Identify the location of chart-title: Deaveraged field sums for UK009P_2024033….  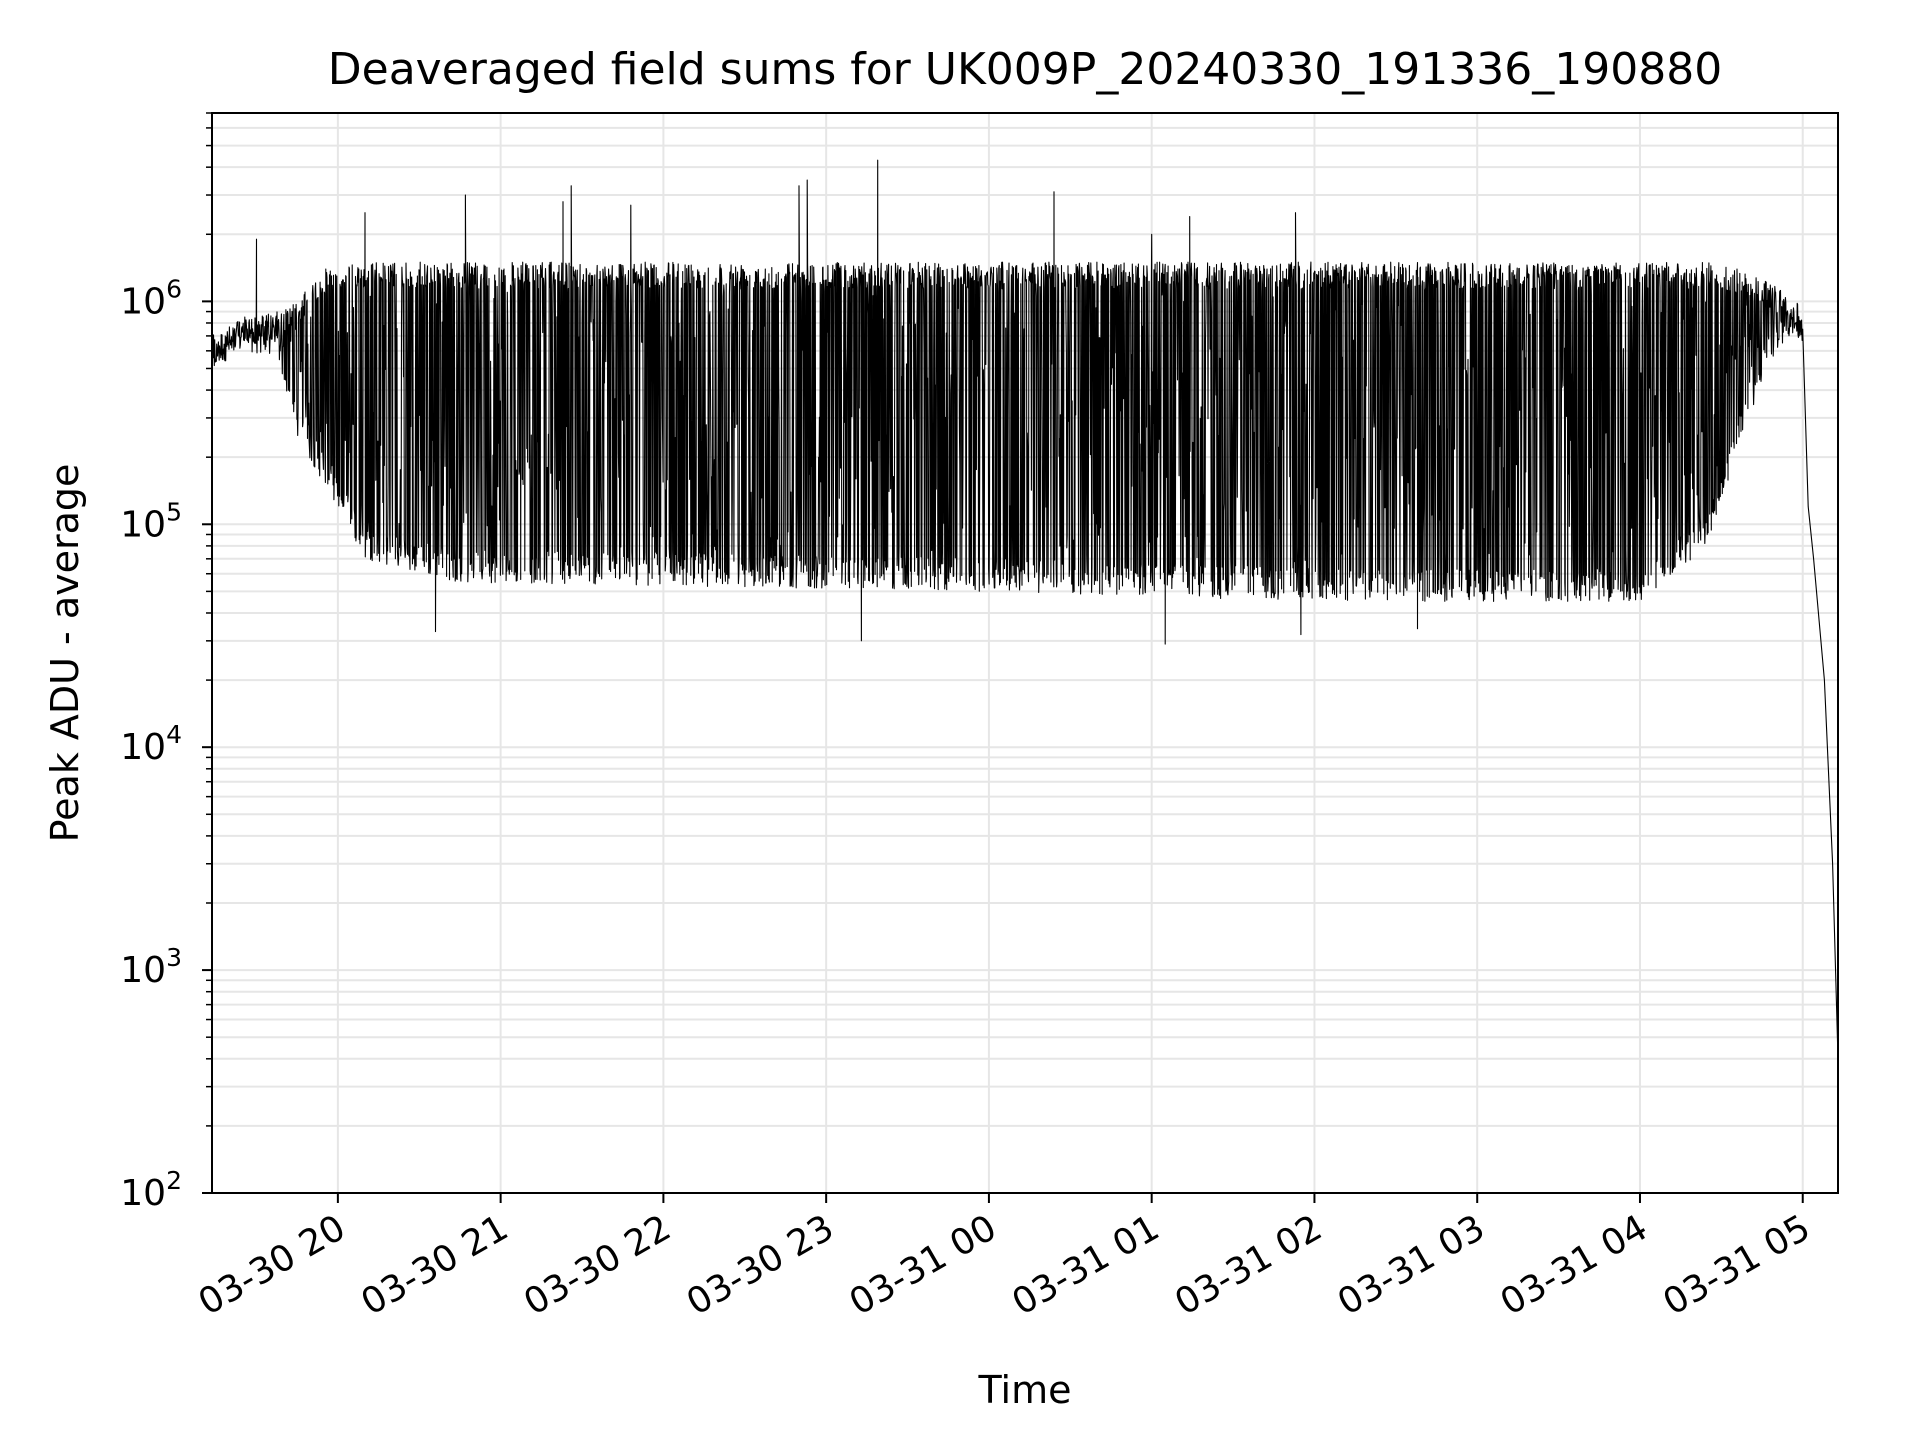
(1025, 69).